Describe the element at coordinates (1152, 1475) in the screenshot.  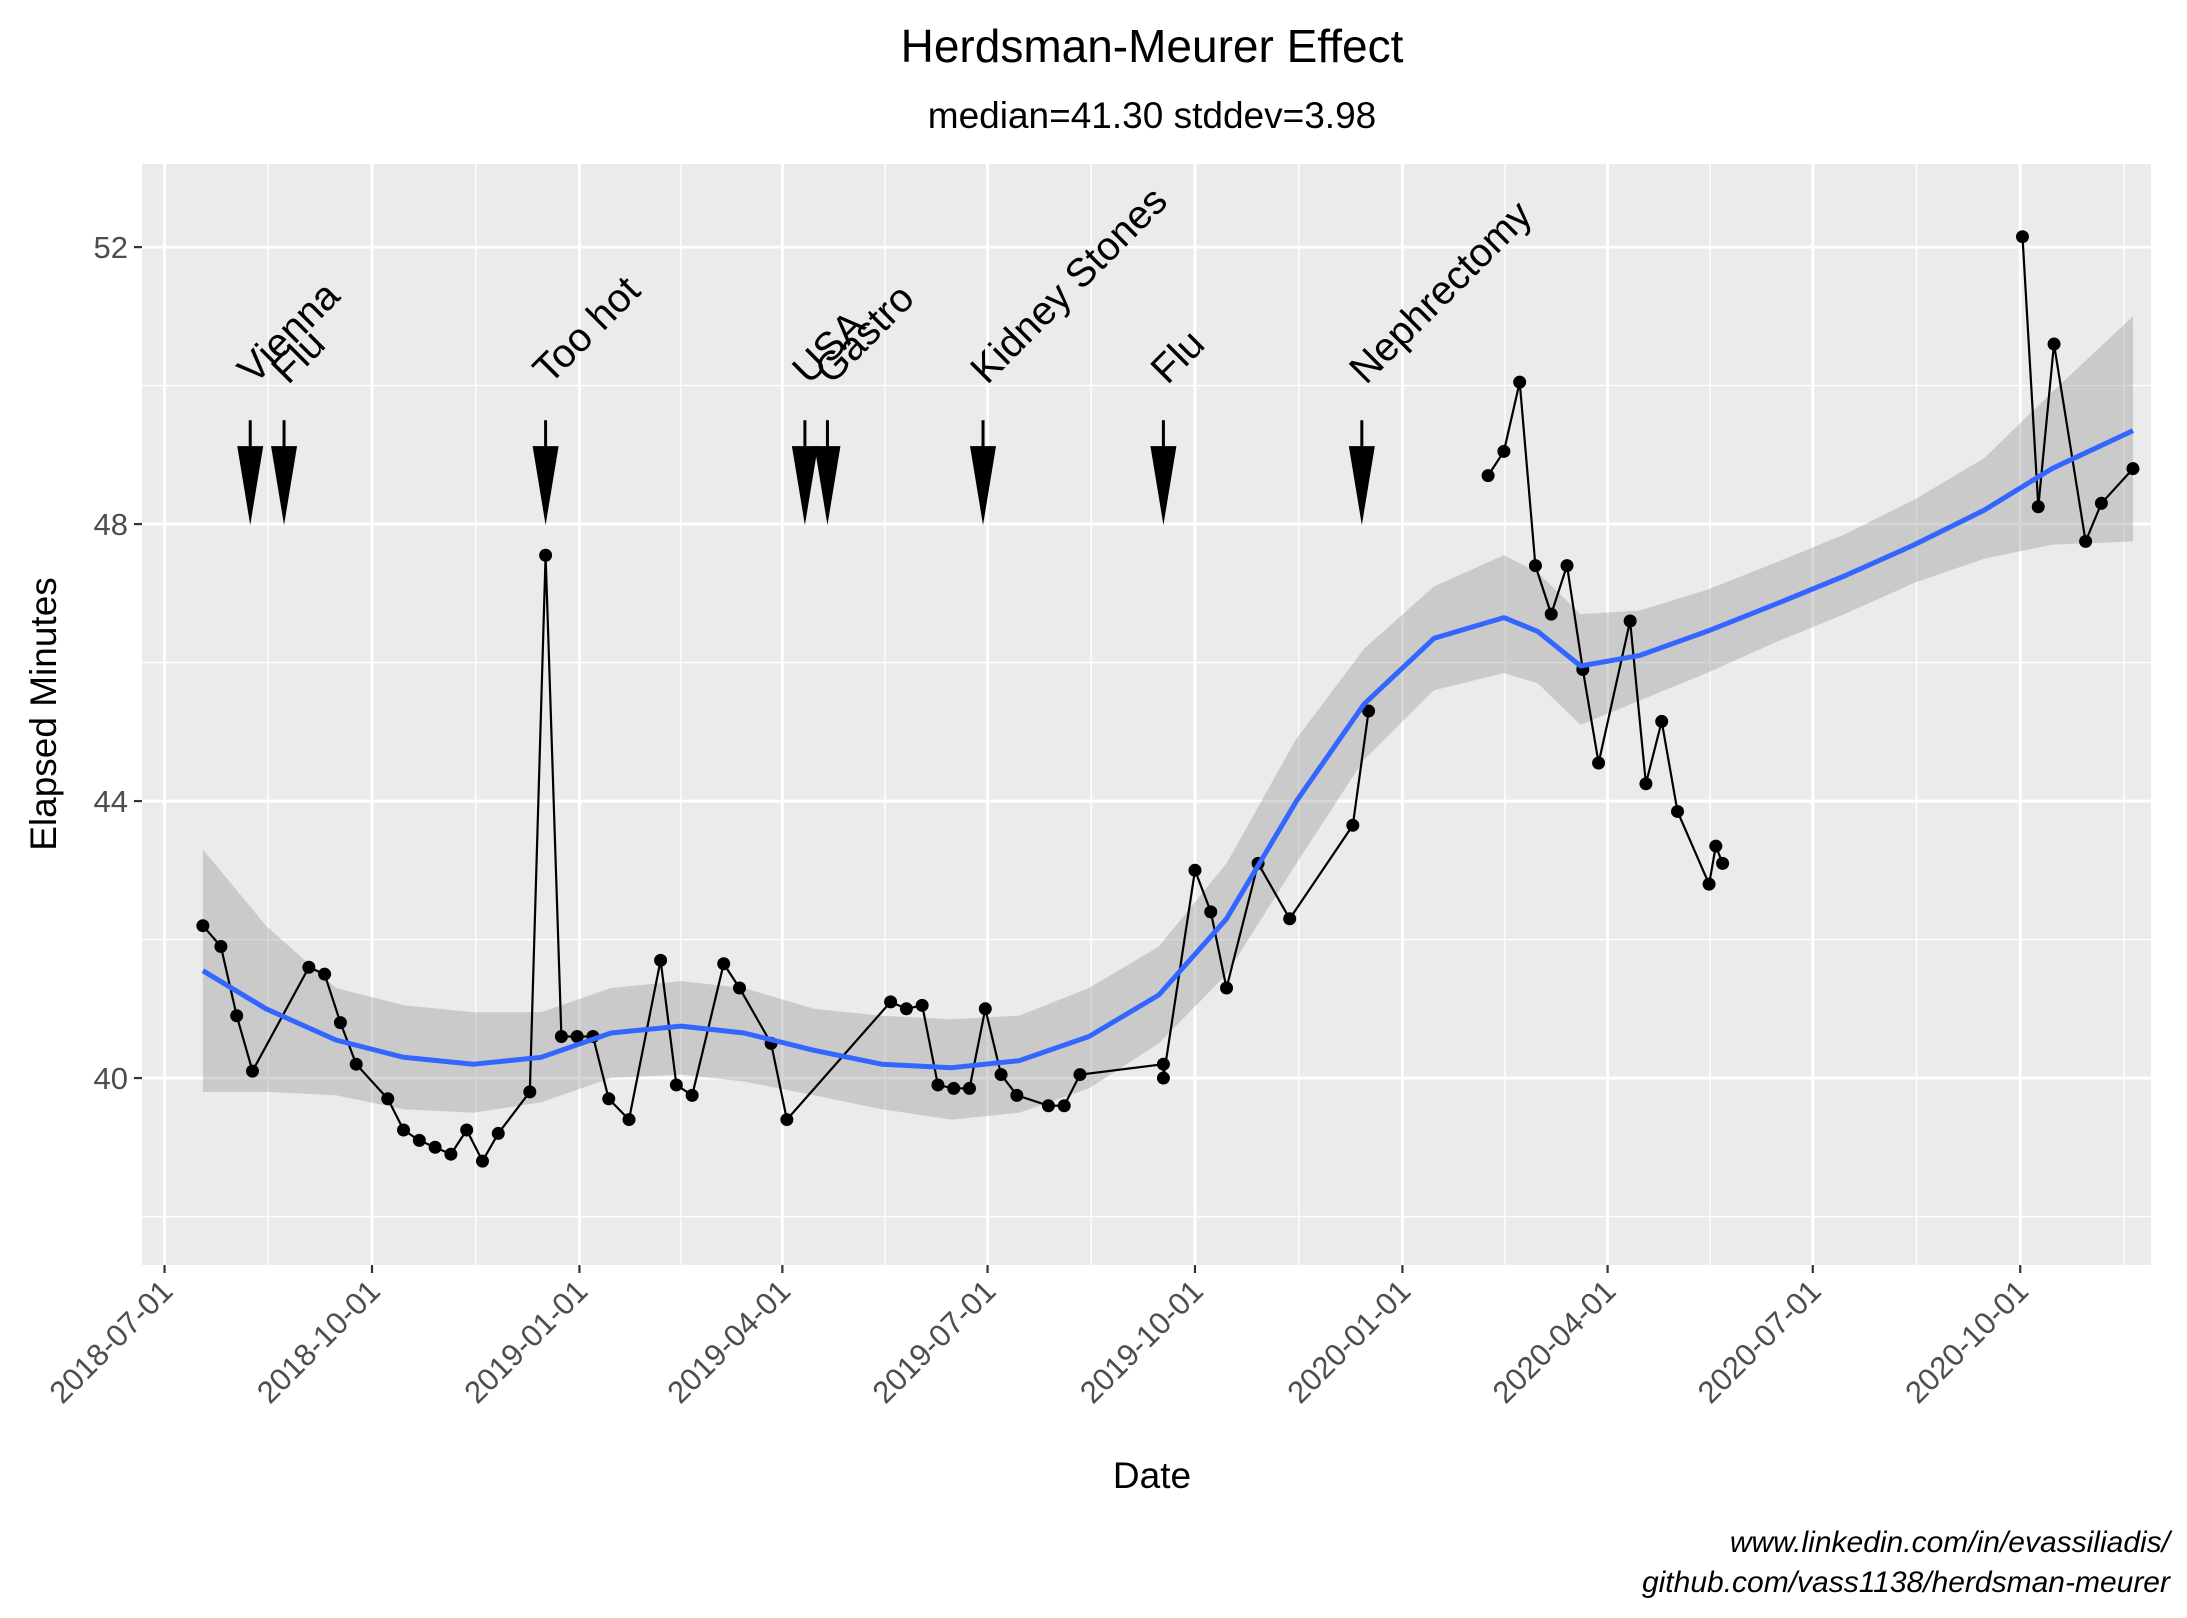
I see `x-axis-title: Date` at that location.